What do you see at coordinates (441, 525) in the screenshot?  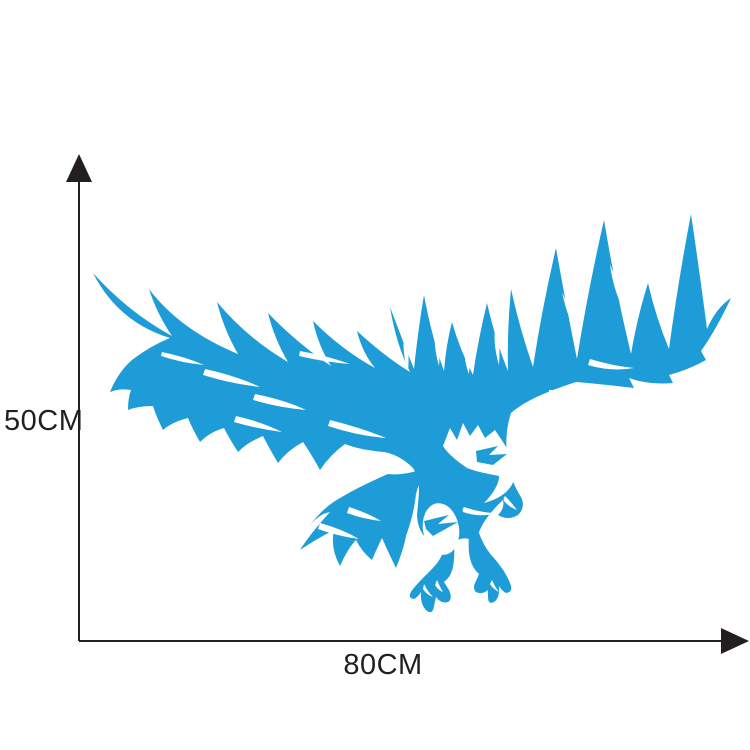 I see `eagle-belly-slash` at bounding box center [441, 525].